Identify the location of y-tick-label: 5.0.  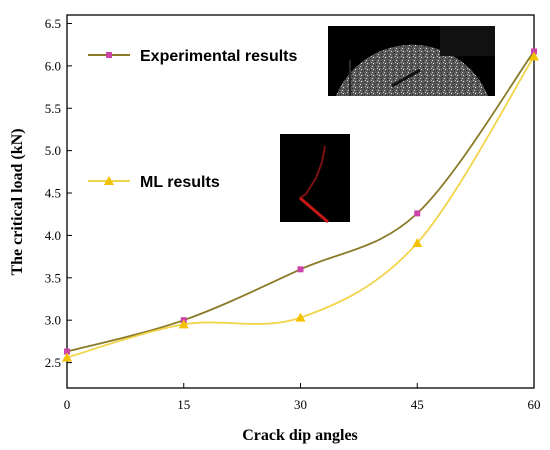
(53, 150).